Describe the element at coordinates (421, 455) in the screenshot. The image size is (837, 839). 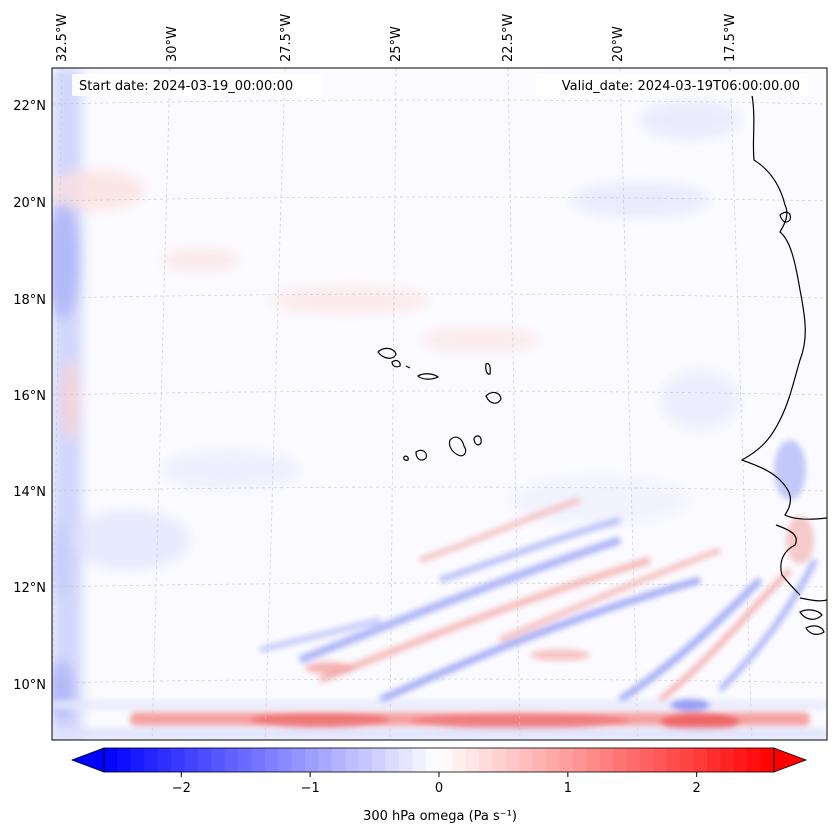
I see `island-fogo` at that location.